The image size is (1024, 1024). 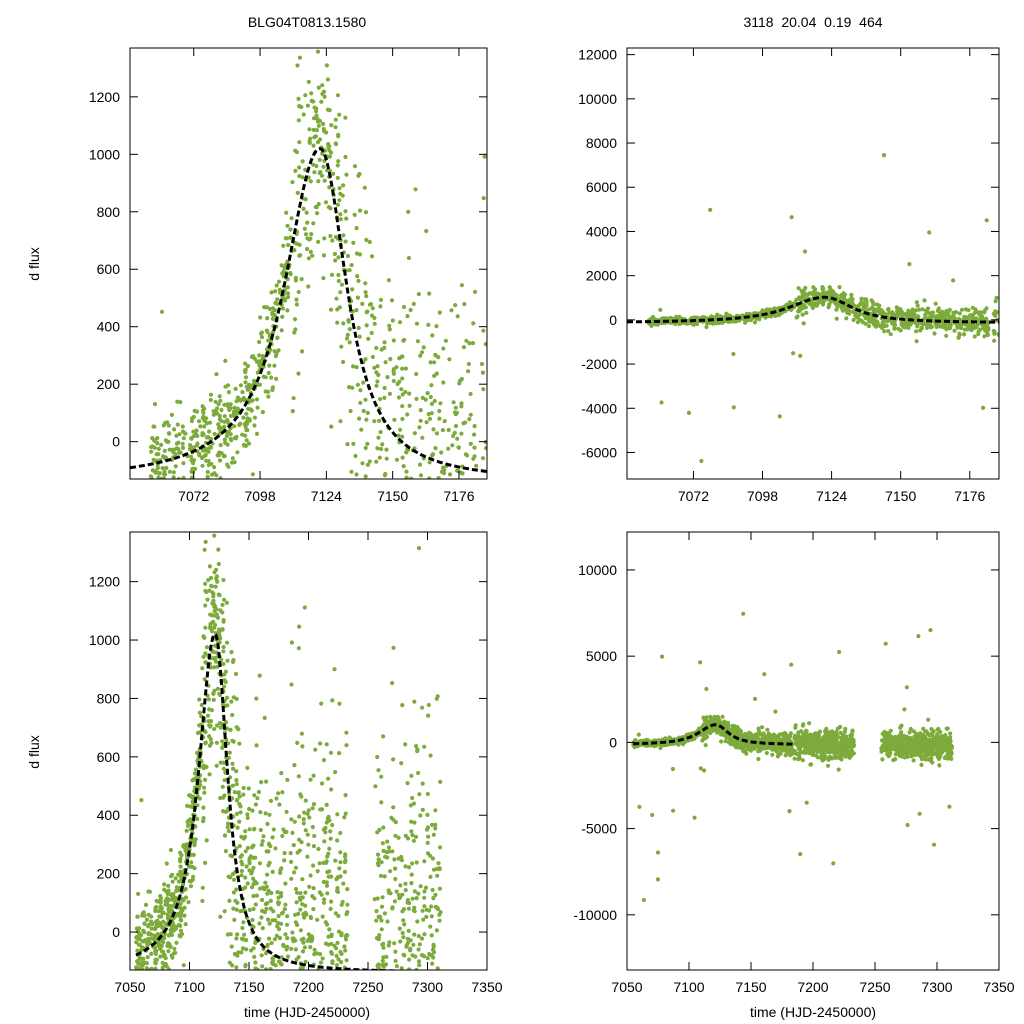 I want to click on x-tick-label: 7176, so click(x=969, y=496).